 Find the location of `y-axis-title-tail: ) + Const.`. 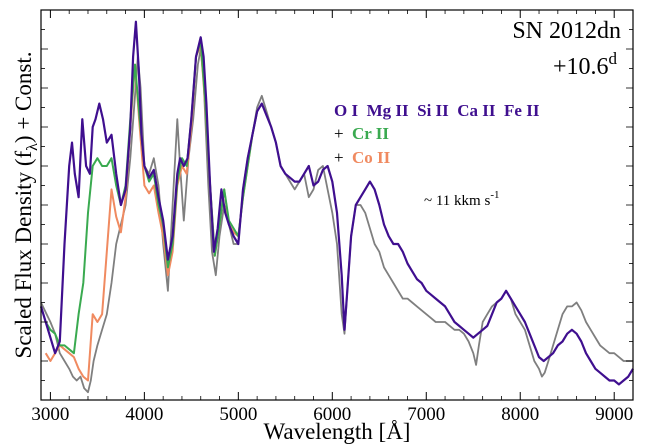

y-axis-title-tail: ) + Const. is located at coordinates (23, 98).